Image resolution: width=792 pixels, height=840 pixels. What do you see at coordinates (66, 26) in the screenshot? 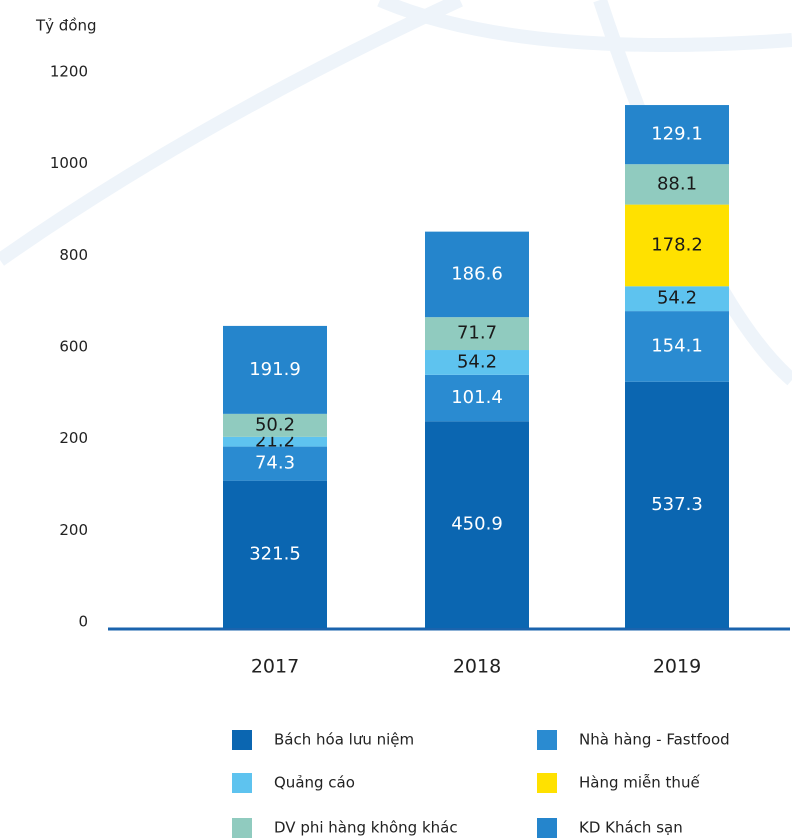
I see `y-axis-label: Tỷ đồng` at bounding box center [66, 26].